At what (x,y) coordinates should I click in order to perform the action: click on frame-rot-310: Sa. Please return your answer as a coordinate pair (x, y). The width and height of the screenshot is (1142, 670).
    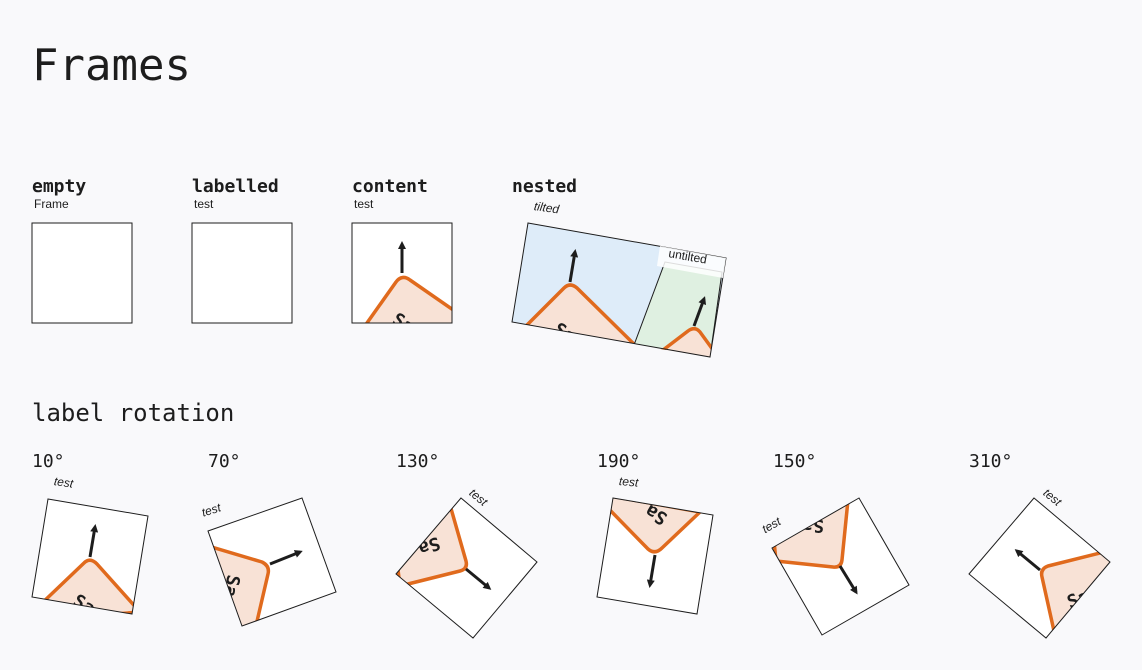
    Looking at the image, I should click on (1039, 568).